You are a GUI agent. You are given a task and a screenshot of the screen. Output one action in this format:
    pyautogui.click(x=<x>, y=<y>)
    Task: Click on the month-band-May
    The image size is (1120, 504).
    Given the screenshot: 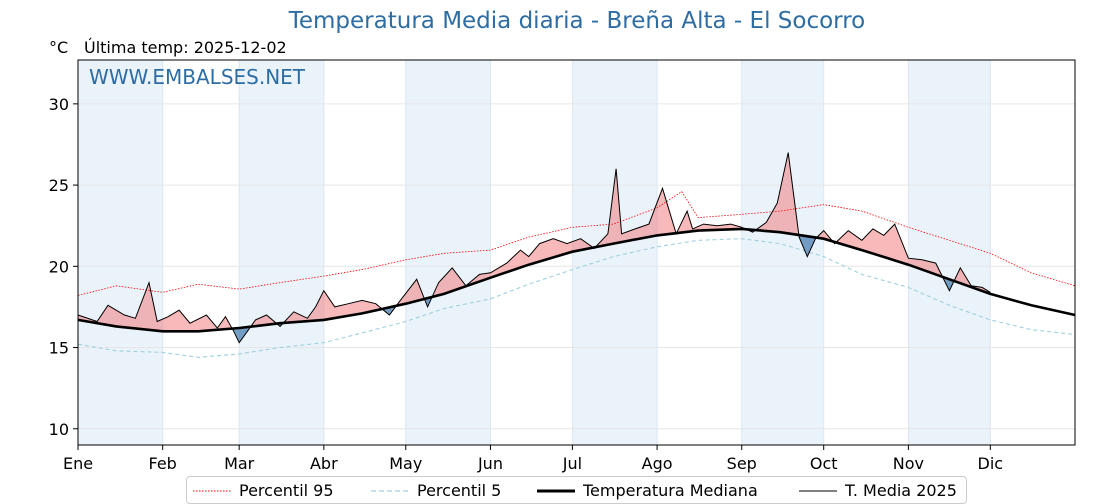 What is the action you would take?
    pyautogui.click(x=448, y=252)
    